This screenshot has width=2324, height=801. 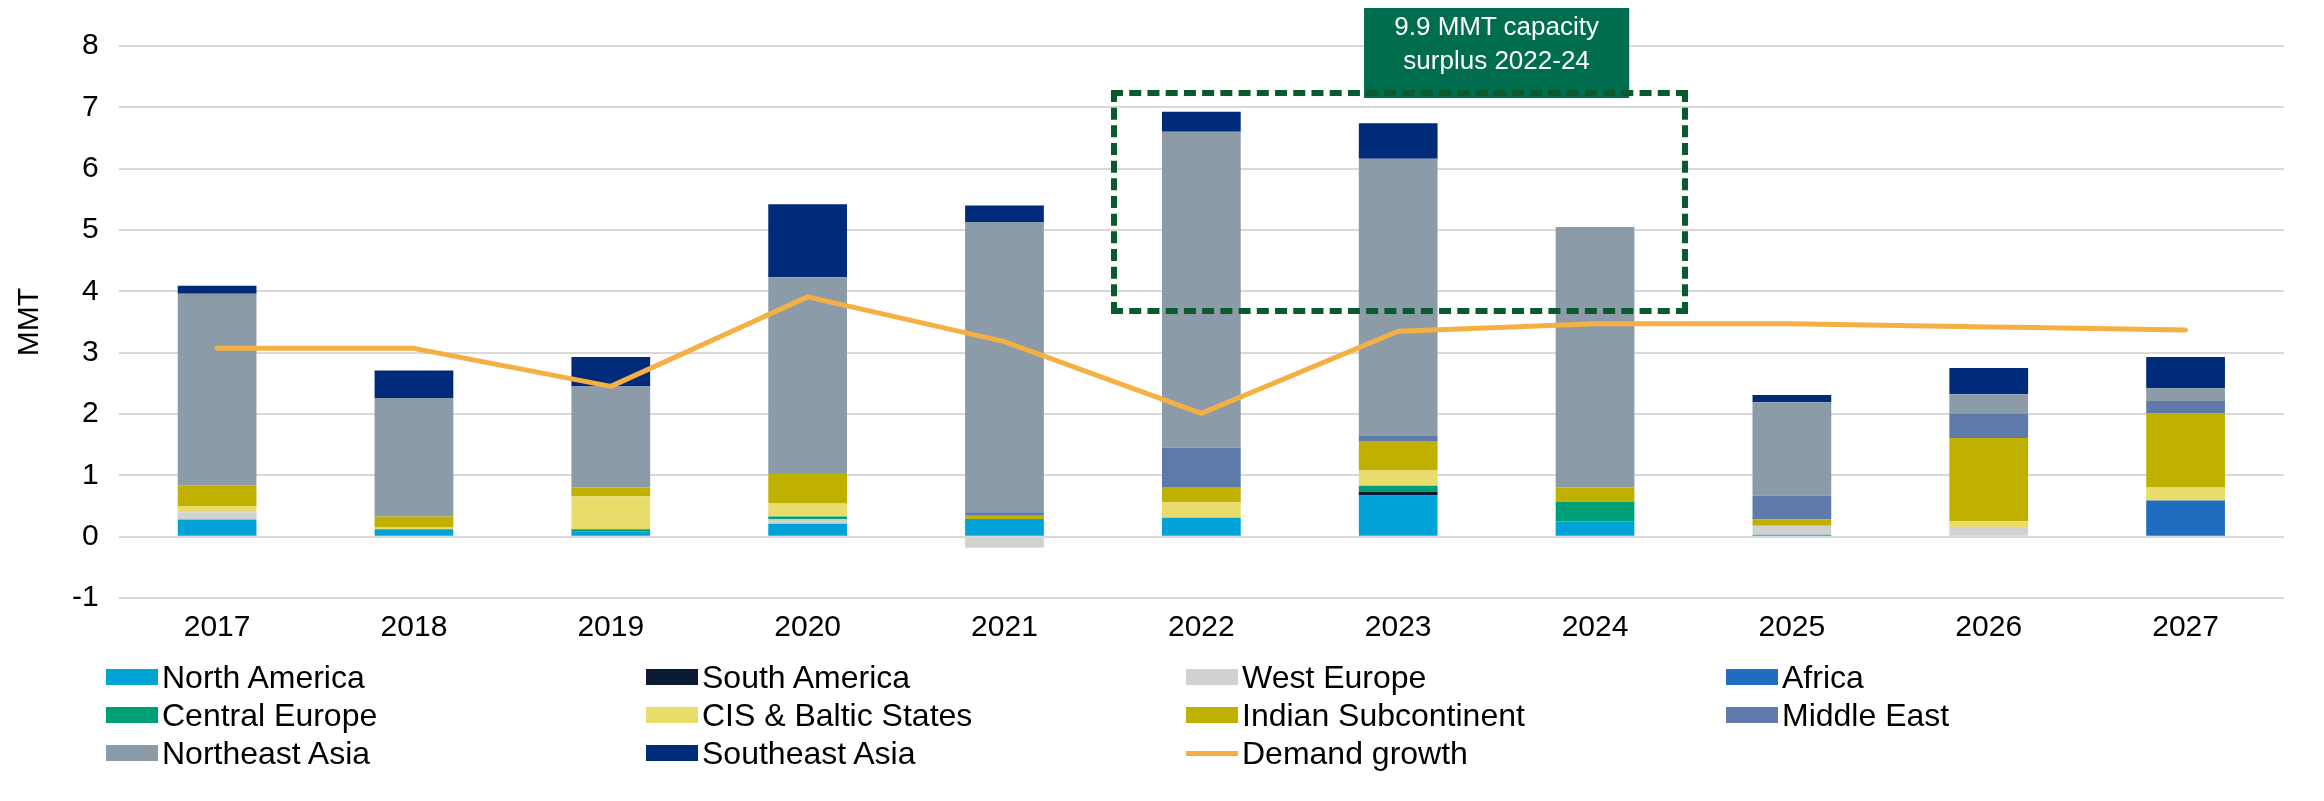 What do you see at coordinates (2185, 626) in the screenshot?
I see `x-tick-label: 2027` at bounding box center [2185, 626].